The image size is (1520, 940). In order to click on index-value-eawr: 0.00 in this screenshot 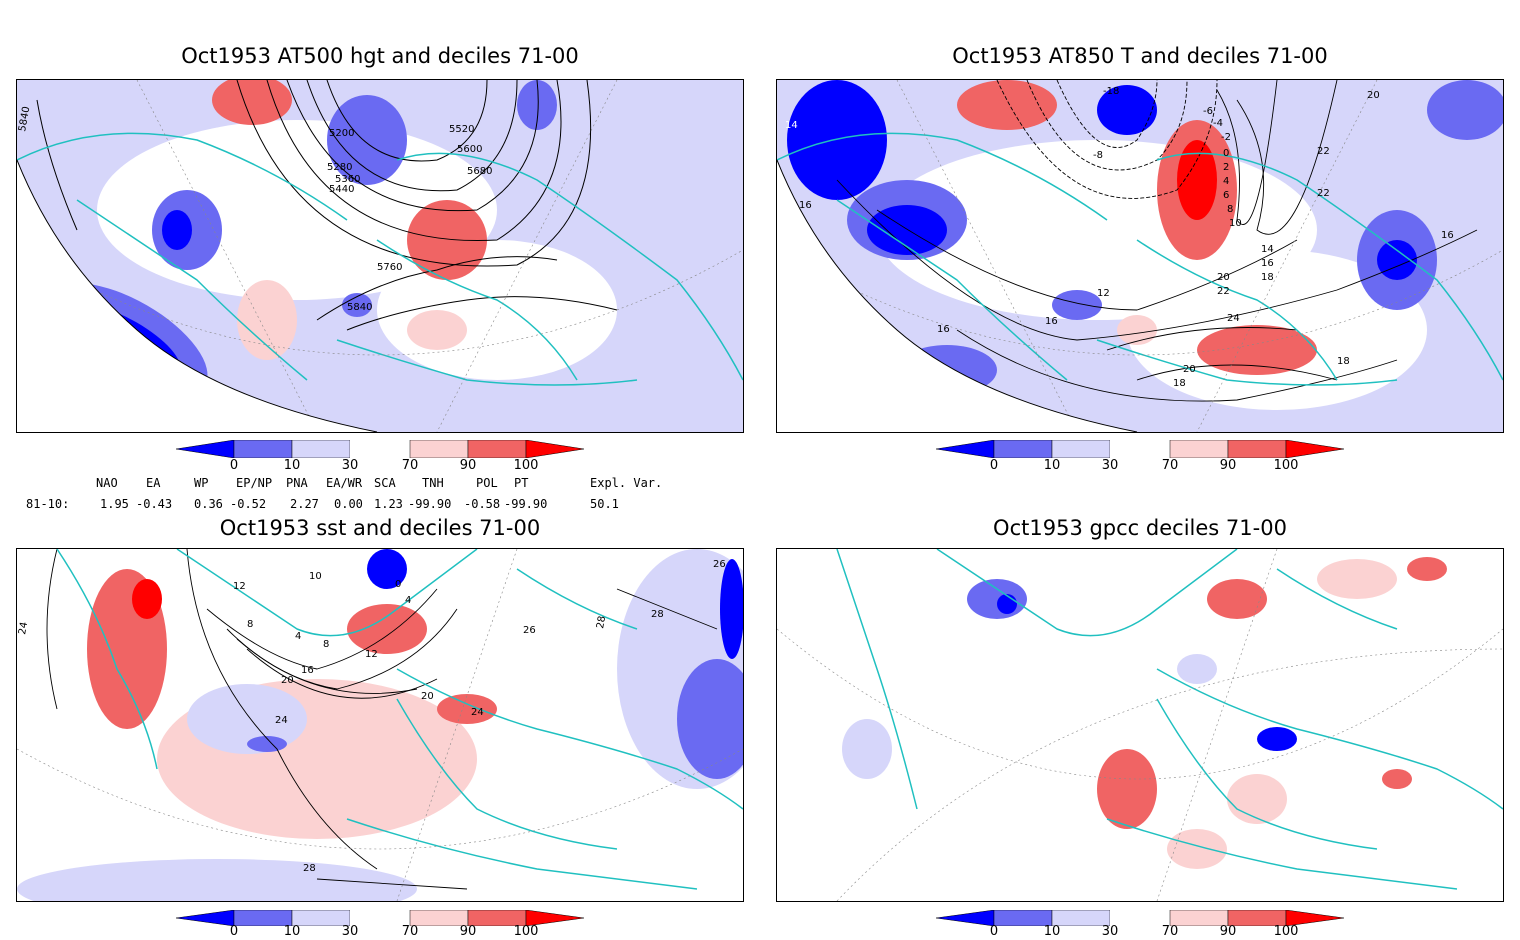, I will do `click(348, 504)`.